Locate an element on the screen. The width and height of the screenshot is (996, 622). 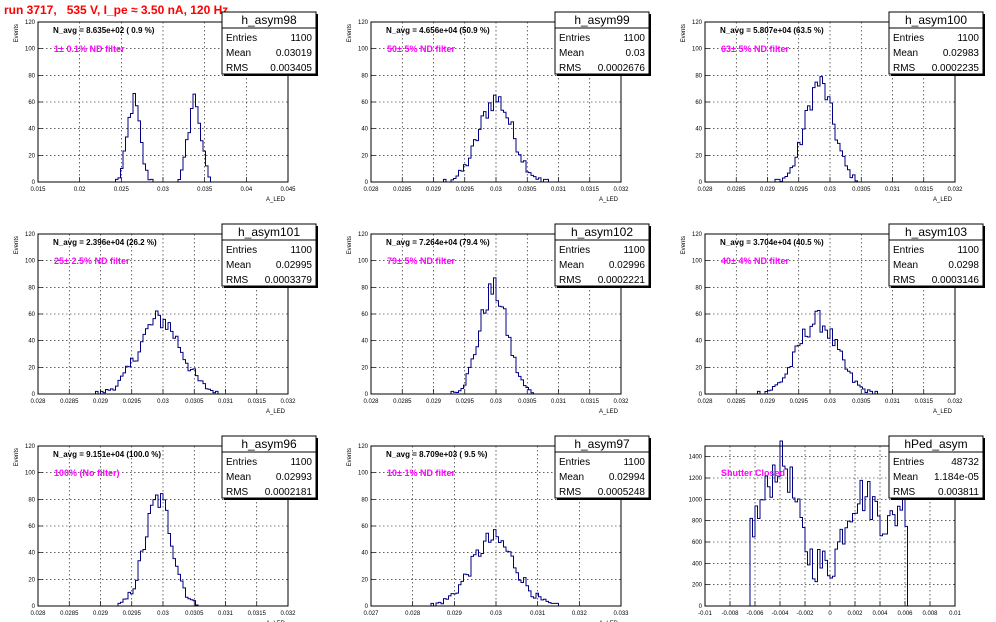
histogram-name: h_asym99 is located at coordinates (602, 20).